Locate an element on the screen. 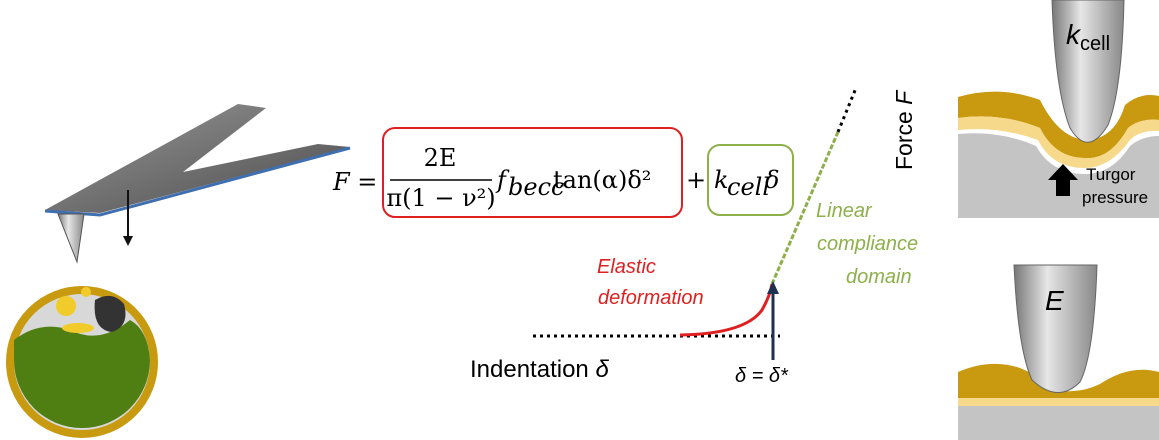 The width and height of the screenshot is (1159, 440). nucleus is located at coordinates (110, 313).